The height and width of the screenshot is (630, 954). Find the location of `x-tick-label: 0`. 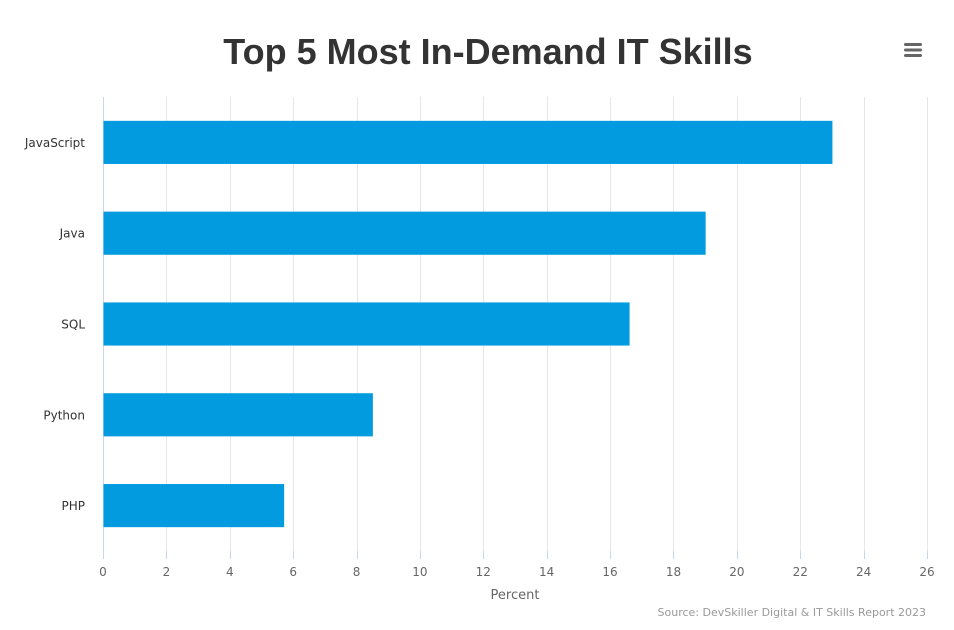

x-tick-label: 0 is located at coordinates (103, 572).